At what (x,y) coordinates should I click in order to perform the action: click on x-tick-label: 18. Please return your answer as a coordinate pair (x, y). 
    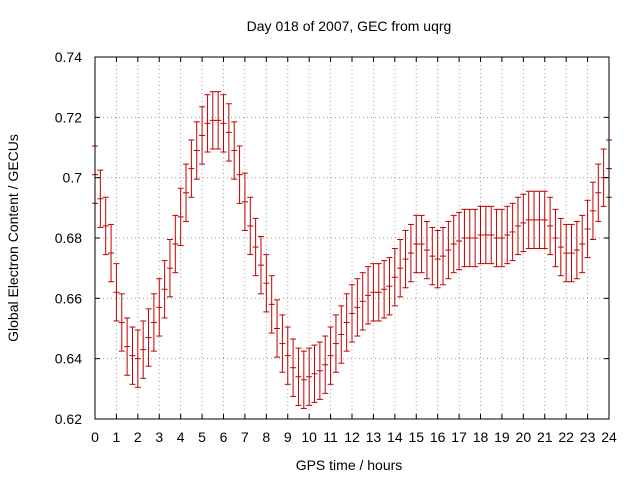
    Looking at the image, I should click on (481, 437).